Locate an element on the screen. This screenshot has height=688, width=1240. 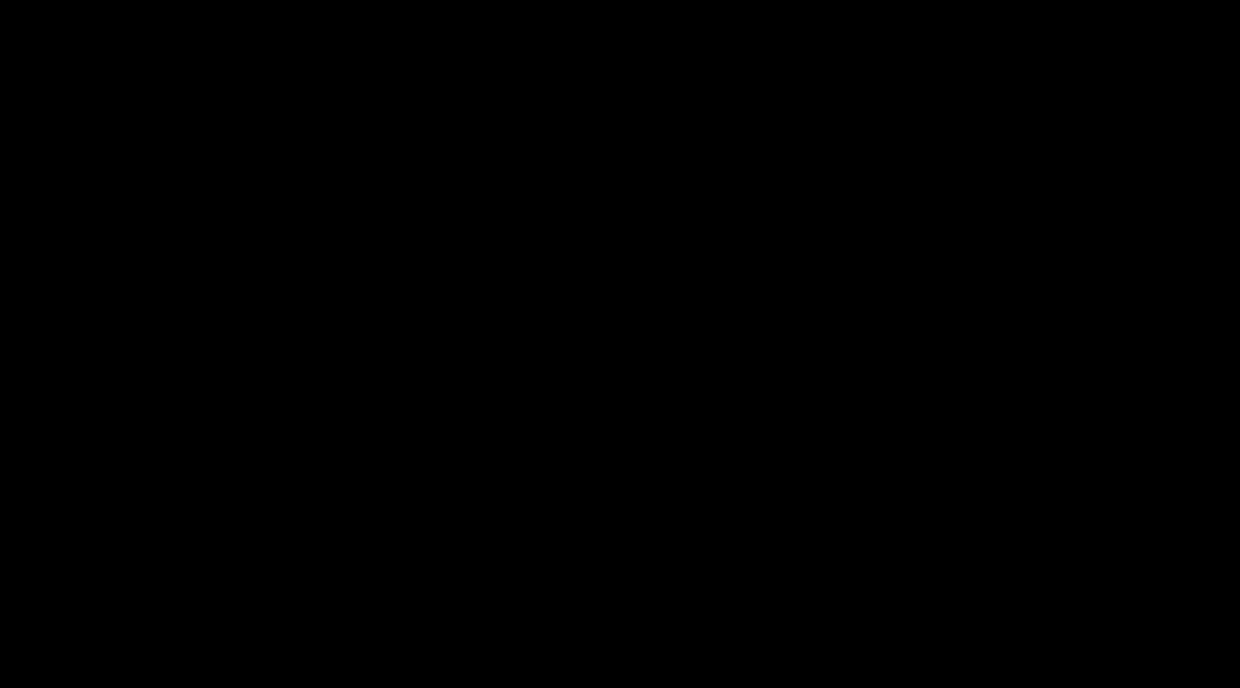
chart-legend is located at coordinates (284, 86).